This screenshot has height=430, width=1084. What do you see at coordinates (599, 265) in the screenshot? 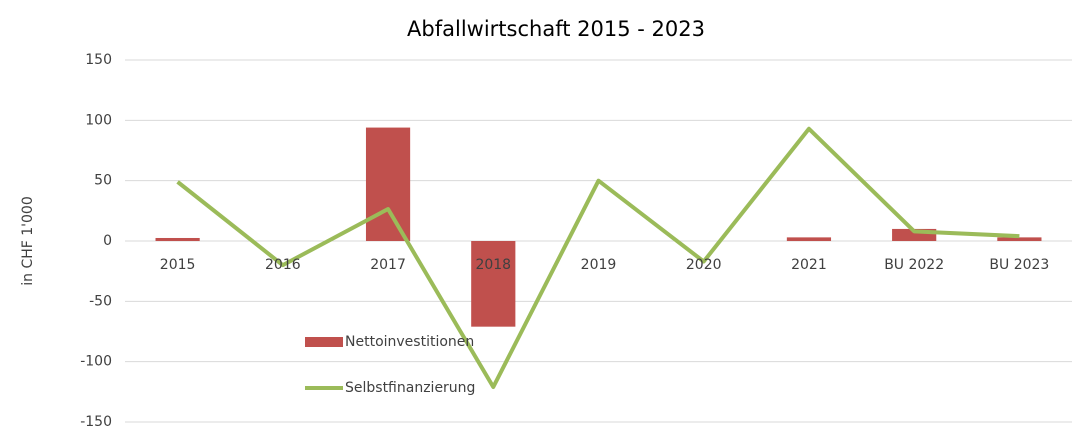
I see `x-tick-label: 2019` at bounding box center [599, 265].